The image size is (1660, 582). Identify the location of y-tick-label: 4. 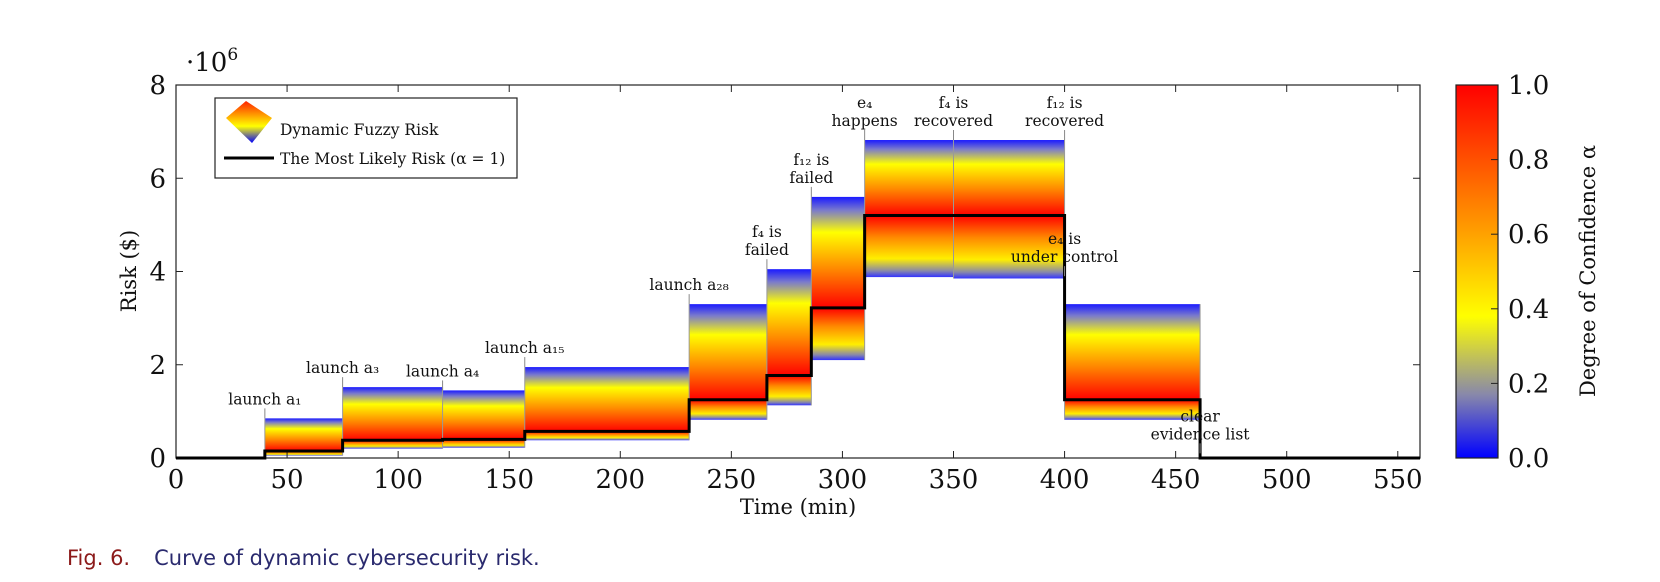
(157, 273).